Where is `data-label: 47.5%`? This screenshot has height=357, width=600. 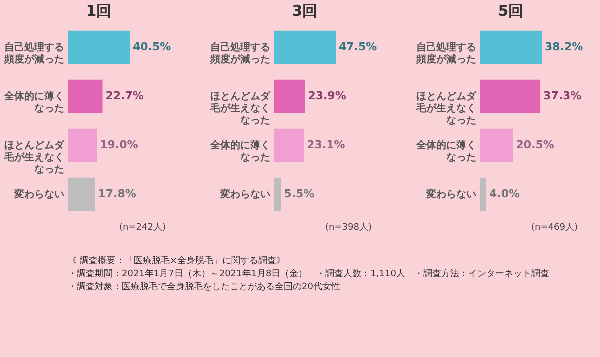 data-label: 47.5% is located at coordinates (358, 47).